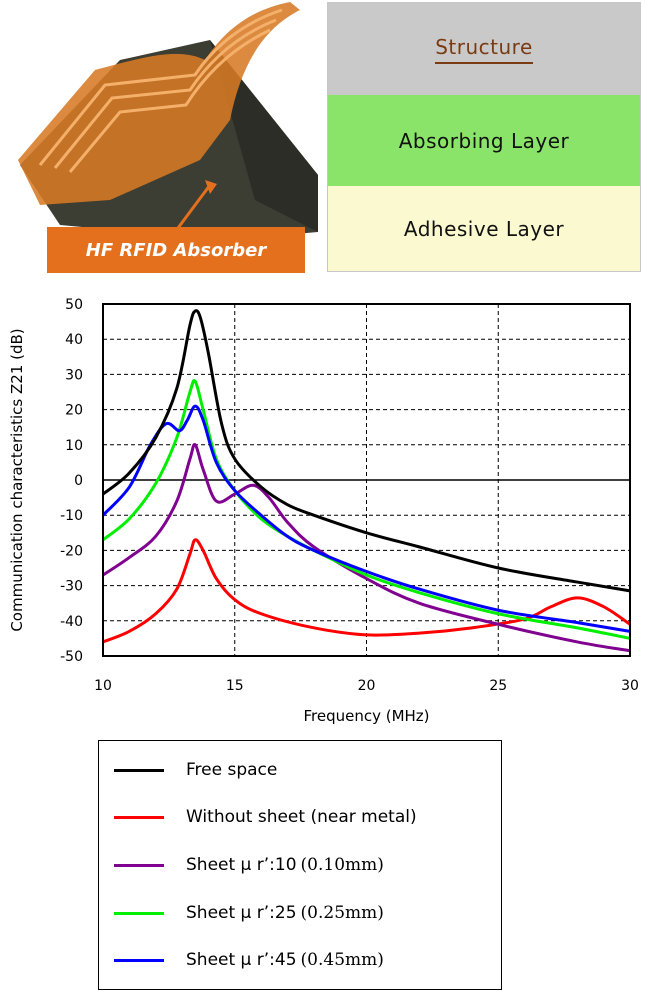 The height and width of the screenshot is (990, 646). I want to click on legend-item-free-space: Free space, so click(190, 770).